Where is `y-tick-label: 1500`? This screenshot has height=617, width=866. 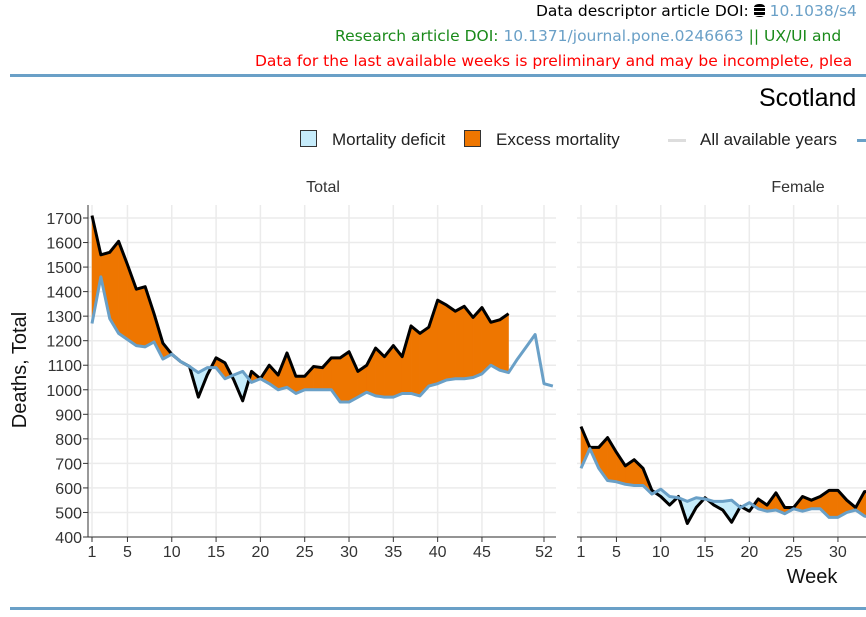
y-tick-label: 1500 is located at coordinates (64, 268).